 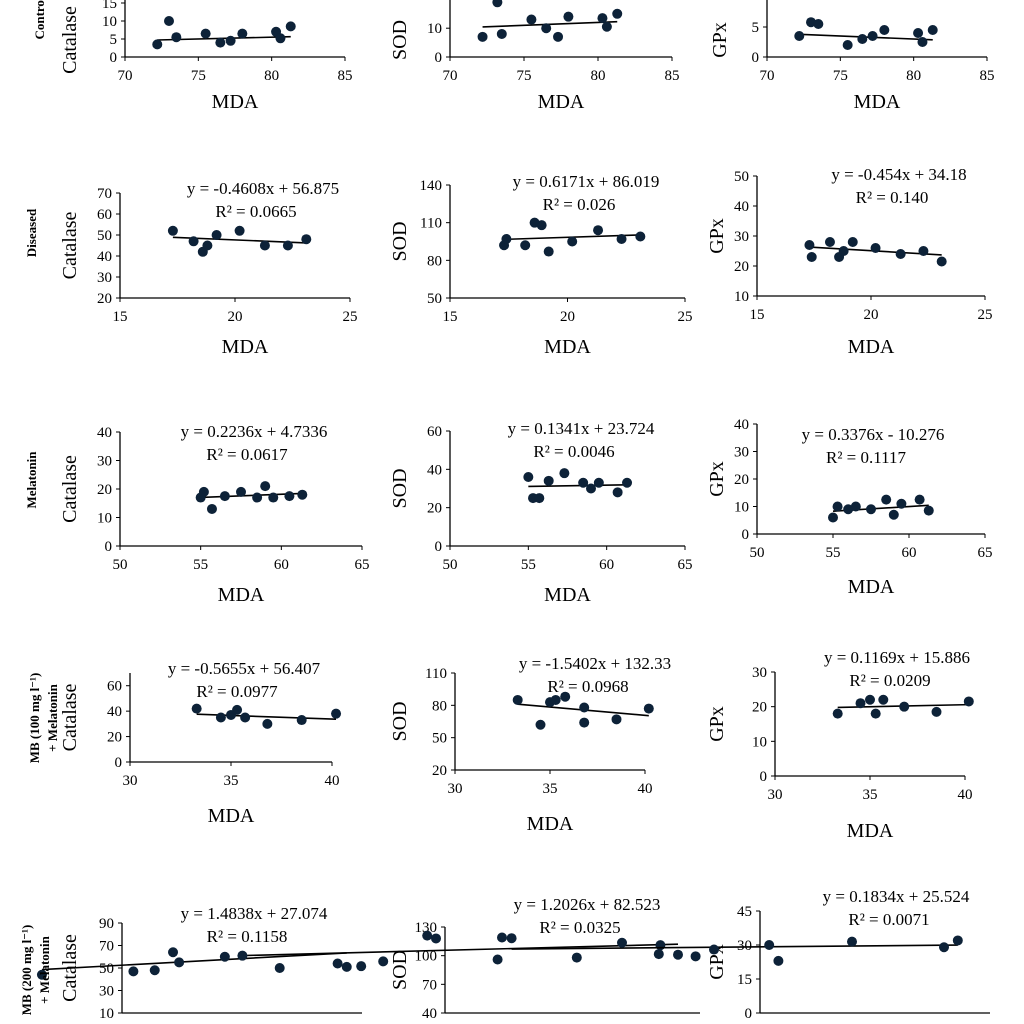 What do you see at coordinates (744, 912) in the screenshot?
I see `y-tick-label: 45` at bounding box center [744, 912].